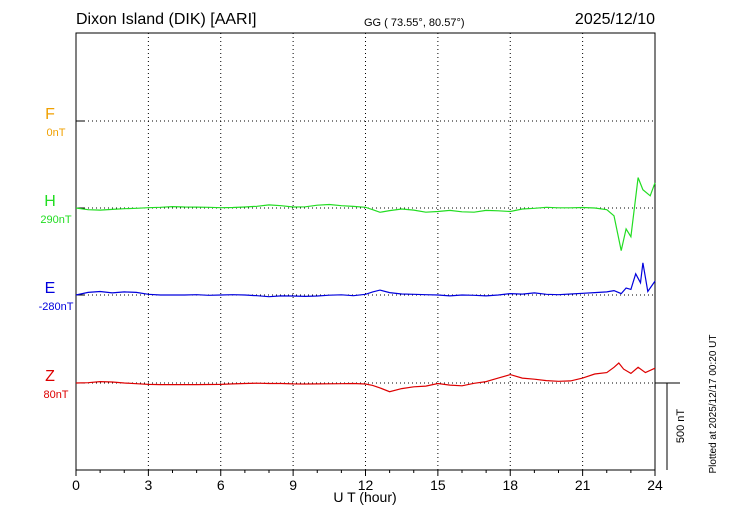 Image resolution: width=730 pixels, height=520 pixels. Describe the element at coordinates (366, 485) in the screenshot. I see `x-tick-label: 12` at that location.